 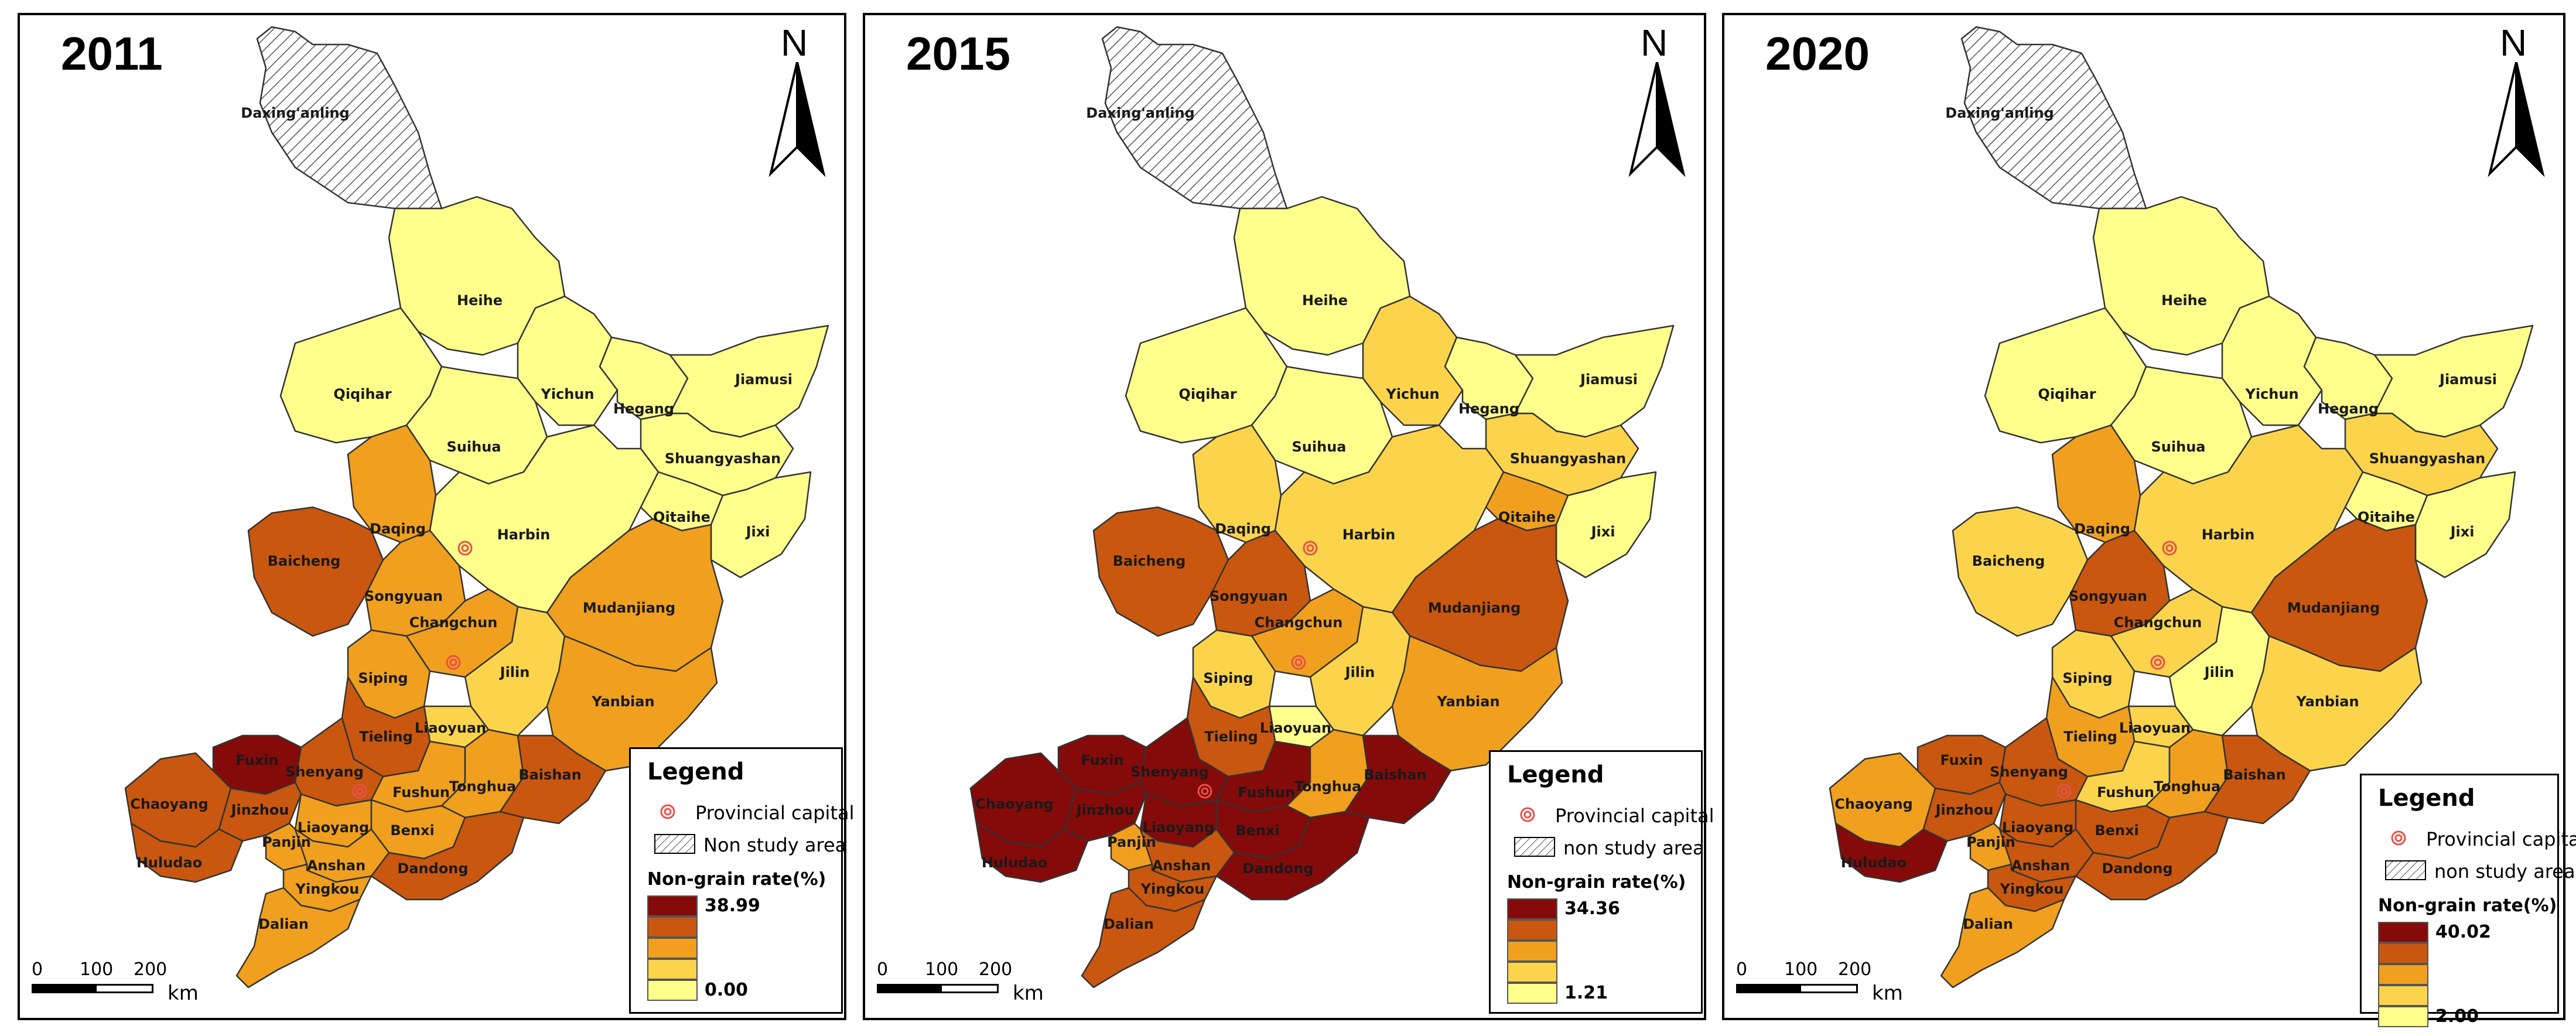 What do you see at coordinates (328, 889) in the screenshot?
I see `region-label-yingkou: Yingkou` at bounding box center [328, 889].